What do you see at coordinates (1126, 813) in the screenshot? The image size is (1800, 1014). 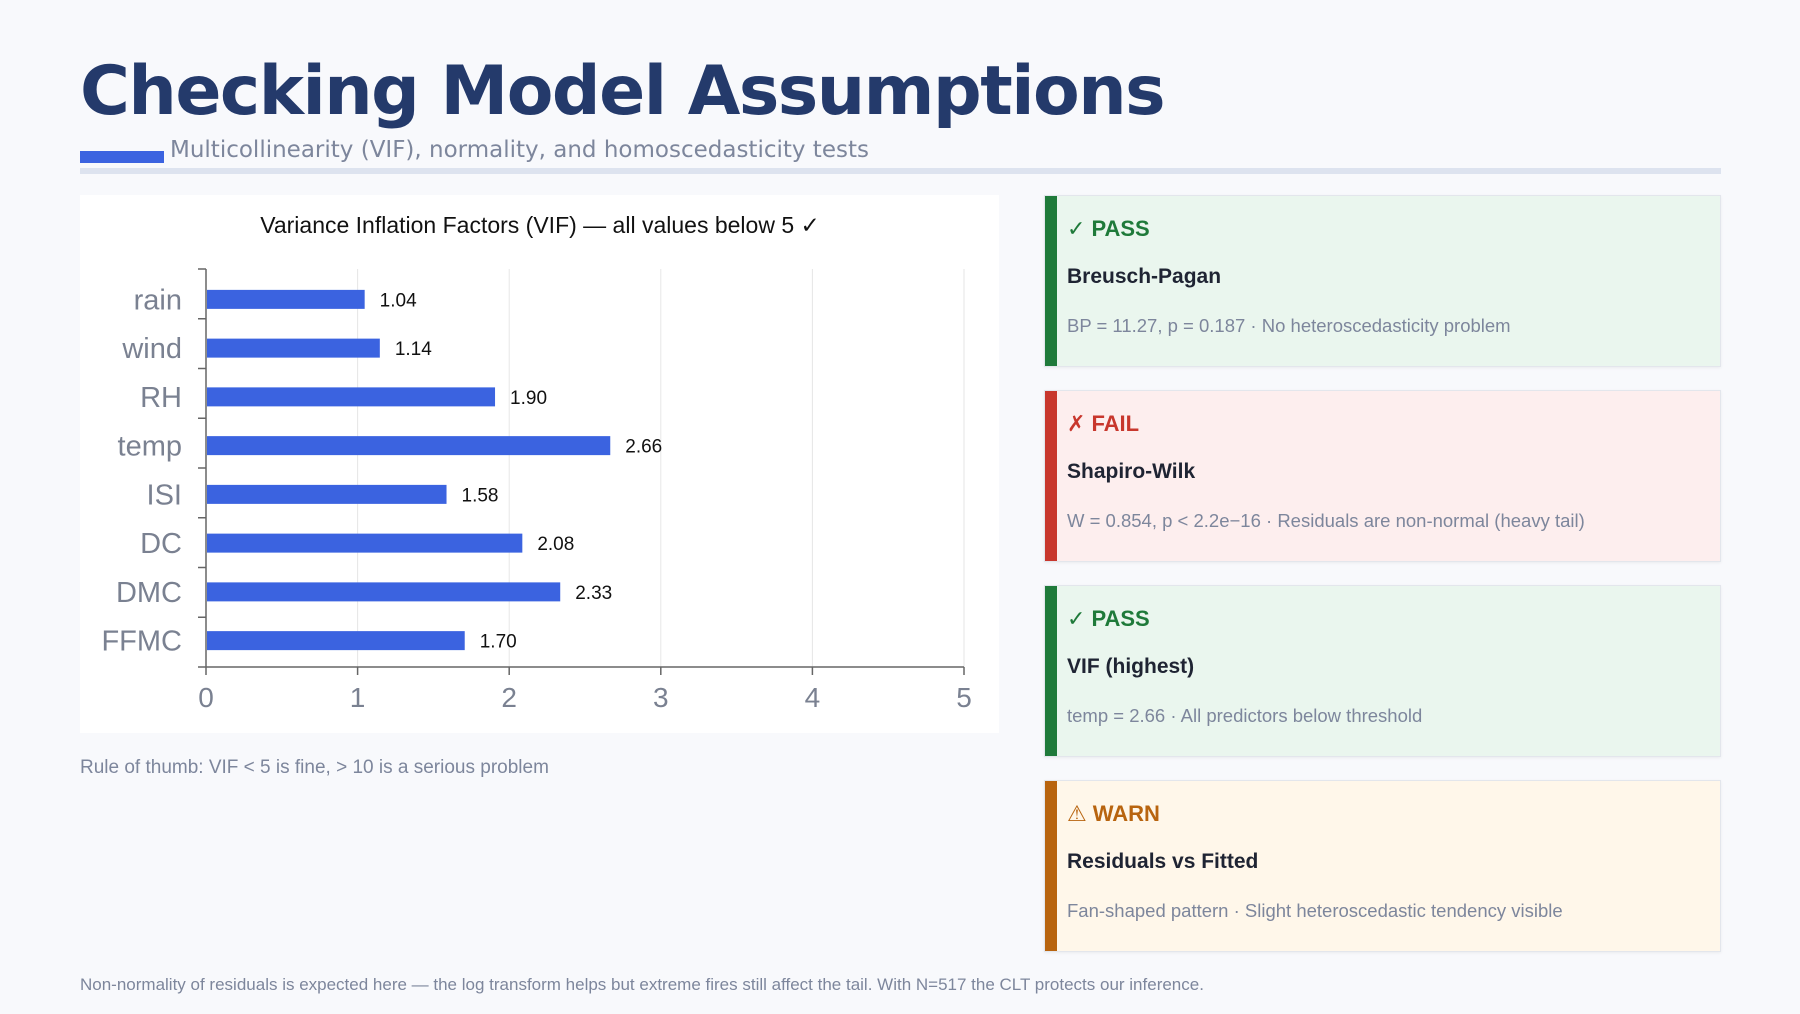 I see `status-label: WARN` at bounding box center [1126, 813].